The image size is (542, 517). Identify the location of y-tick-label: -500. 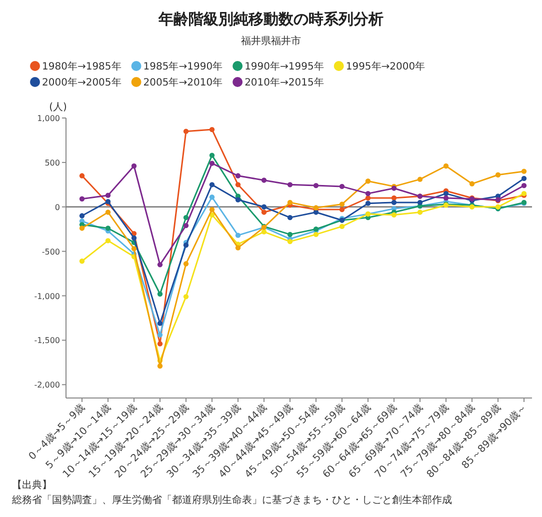
(51, 251).